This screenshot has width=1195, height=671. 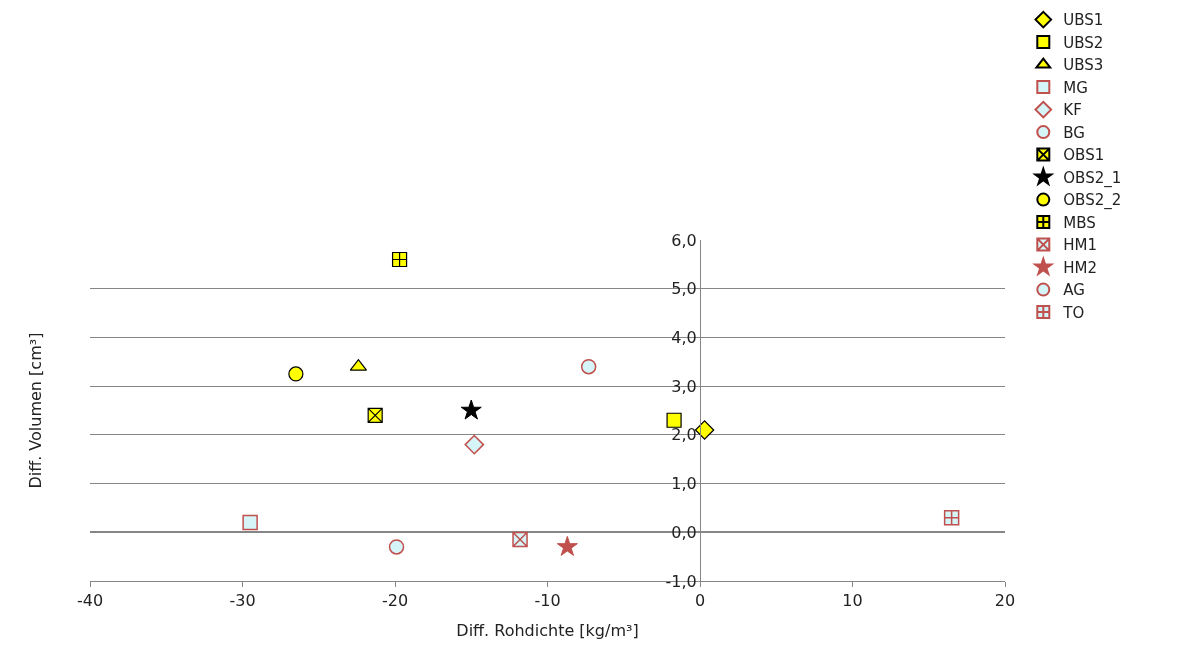 I want to click on y-axis-title: Diff. Volumen [cm³], so click(x=35, y=410).